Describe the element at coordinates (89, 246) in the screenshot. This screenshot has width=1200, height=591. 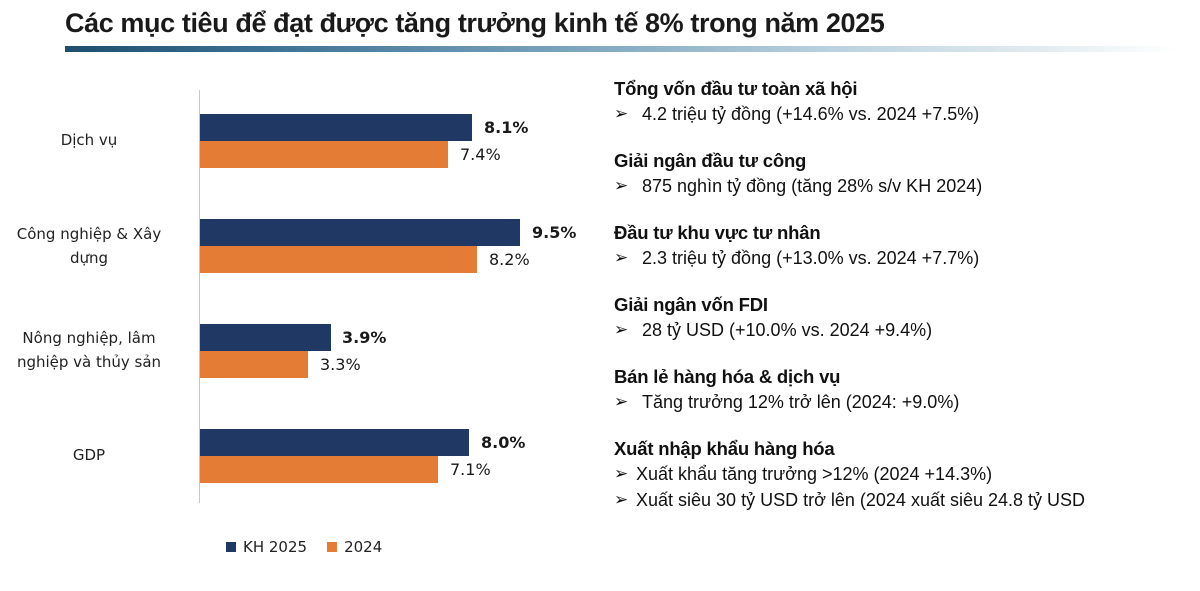
I see `category-label-industry-construction: Công nghiệp & Xây dựng` at that location.